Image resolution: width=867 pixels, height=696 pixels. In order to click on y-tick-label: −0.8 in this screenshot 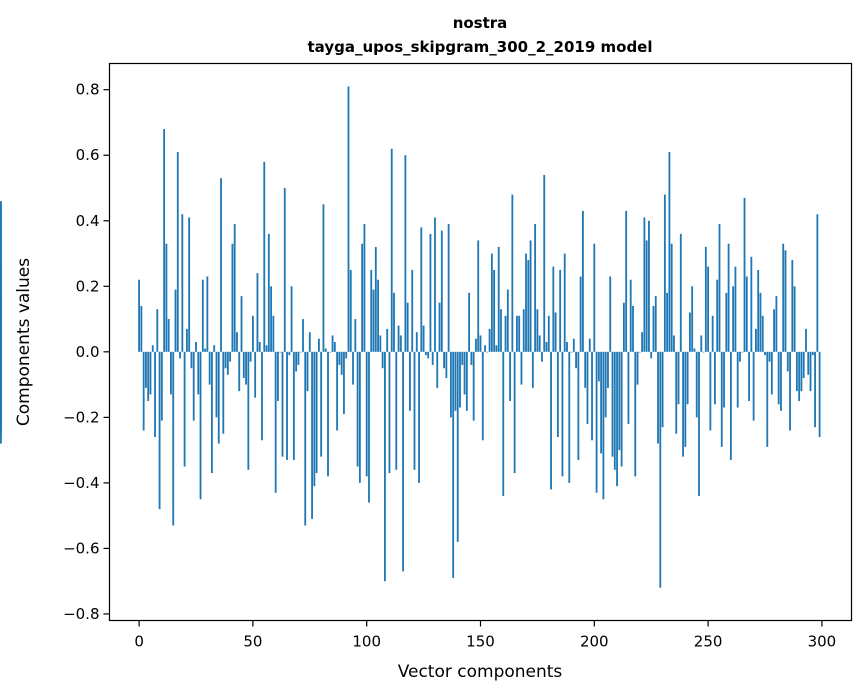, I will do `click(81, 614)`.